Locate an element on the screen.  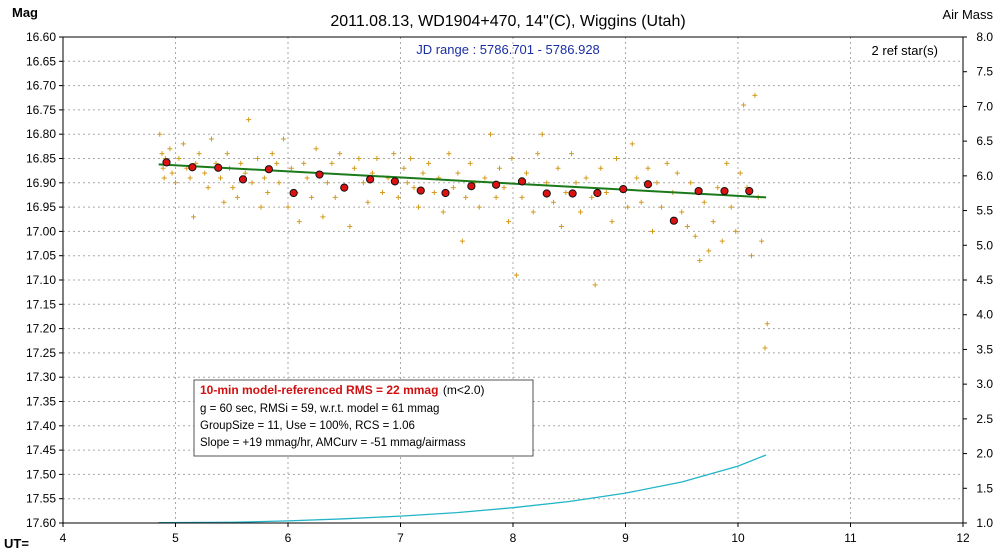
y-tick-label: 16.85 is located at coordinates (41, 159).